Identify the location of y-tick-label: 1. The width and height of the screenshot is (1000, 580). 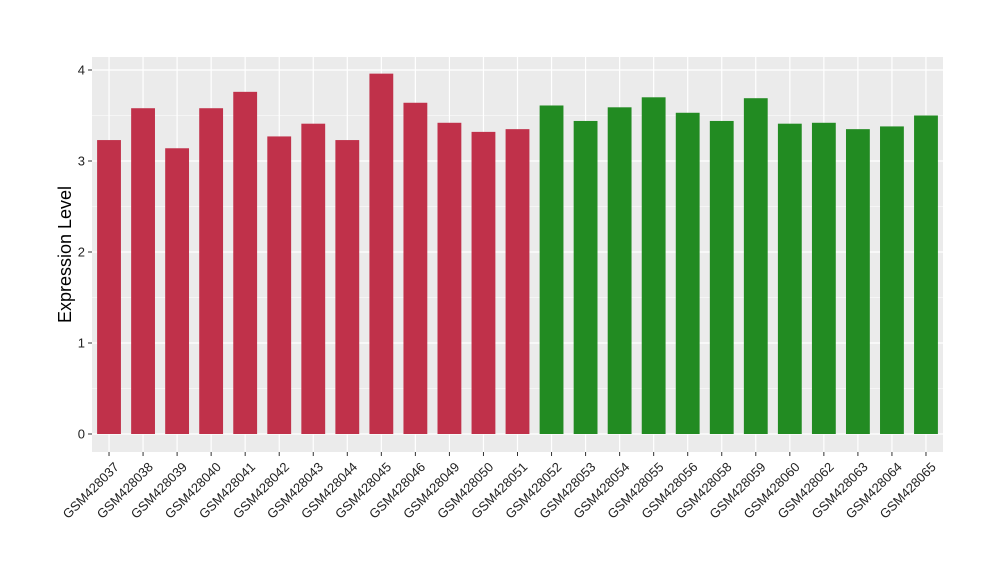
(81, 343).